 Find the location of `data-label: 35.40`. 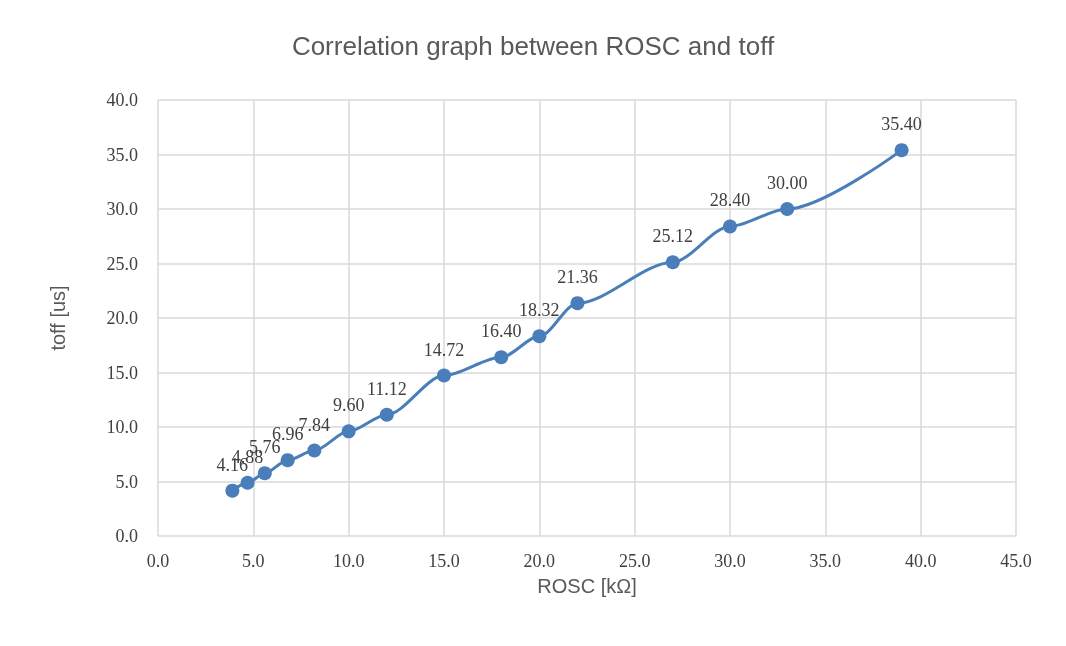

data-label: 35.40 is located at coordinates (901, 124).